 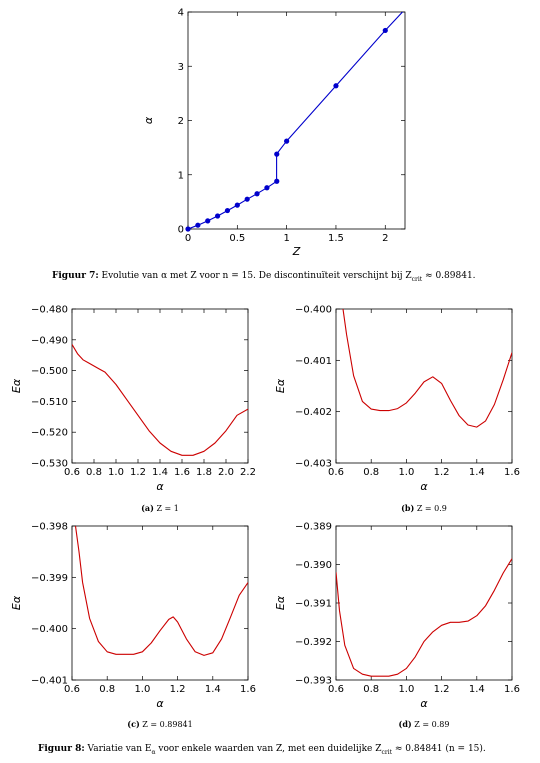 I want to click on y-tick-label: −0.402, so click(x=313, y=412).